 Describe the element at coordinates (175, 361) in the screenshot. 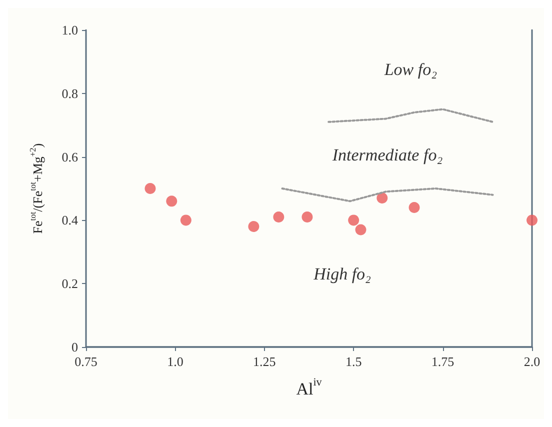

I see `x-tick-label: 1.0` at that location.